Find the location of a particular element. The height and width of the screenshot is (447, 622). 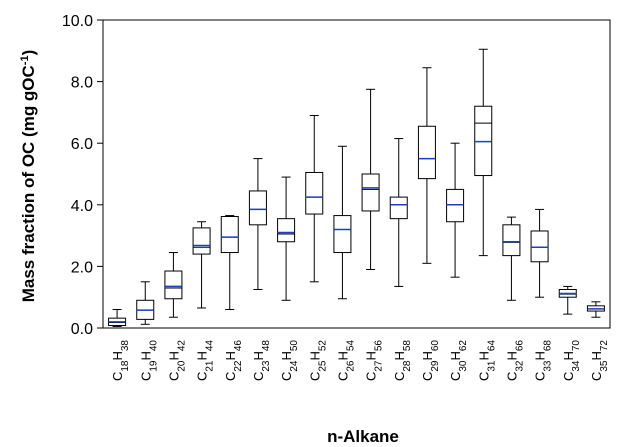

x-tick-label: C18H38 is located at coordinates (120, 360).